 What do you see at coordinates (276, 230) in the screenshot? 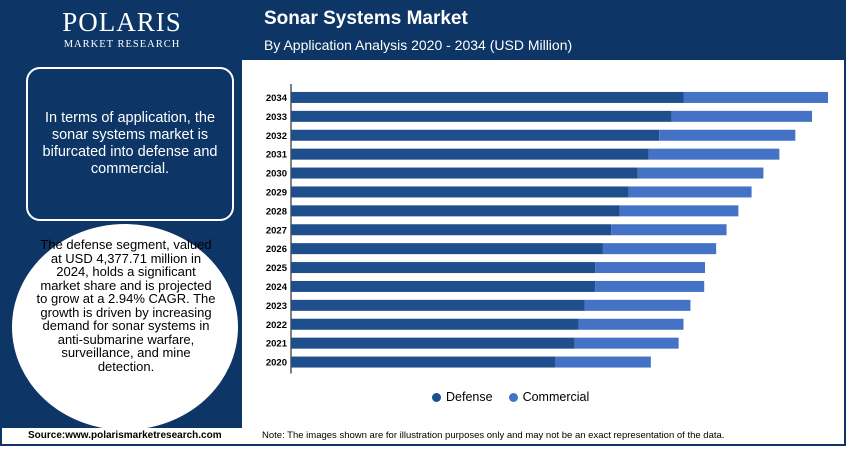
I see `y-tick-label-2027: 2027` at bounding box center [276, 230].